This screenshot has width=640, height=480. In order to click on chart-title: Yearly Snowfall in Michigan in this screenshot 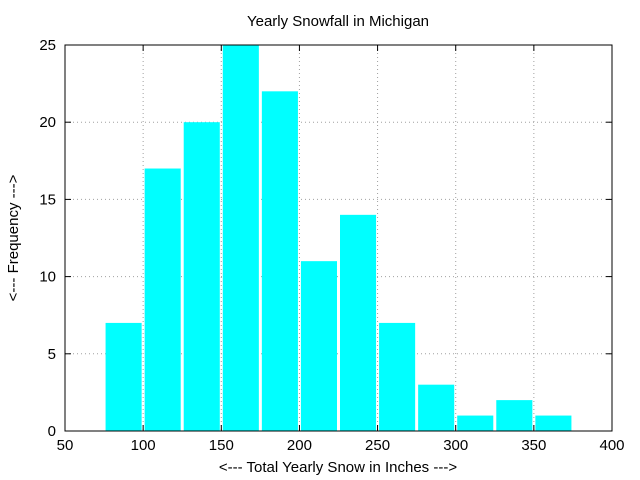, I will do `click(338, 21)`.